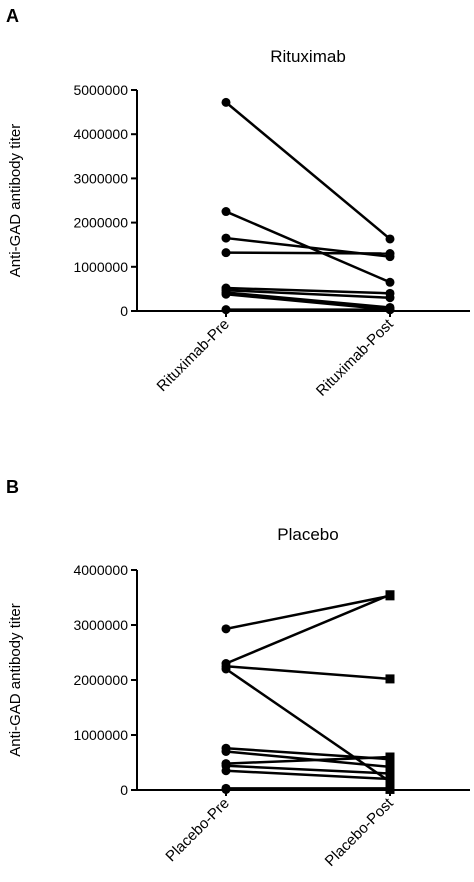 This screenshot has height=882, width=474. Describe the element at coordinates (360, 832) in the screenshot. I see `x-category-label: Placebo-Post` at that location.